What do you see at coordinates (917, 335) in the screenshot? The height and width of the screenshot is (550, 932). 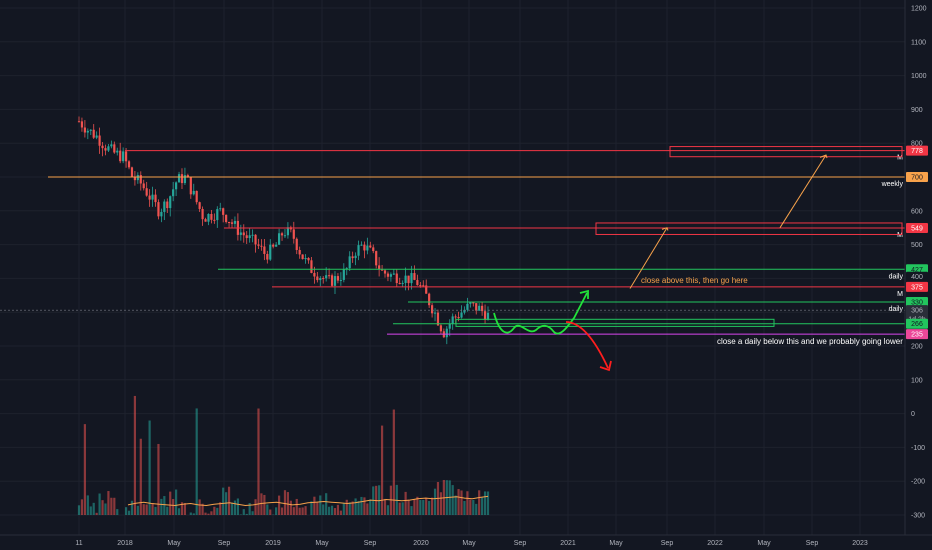 I see `price-badge-label: 235` at bounding box center [917, 335].